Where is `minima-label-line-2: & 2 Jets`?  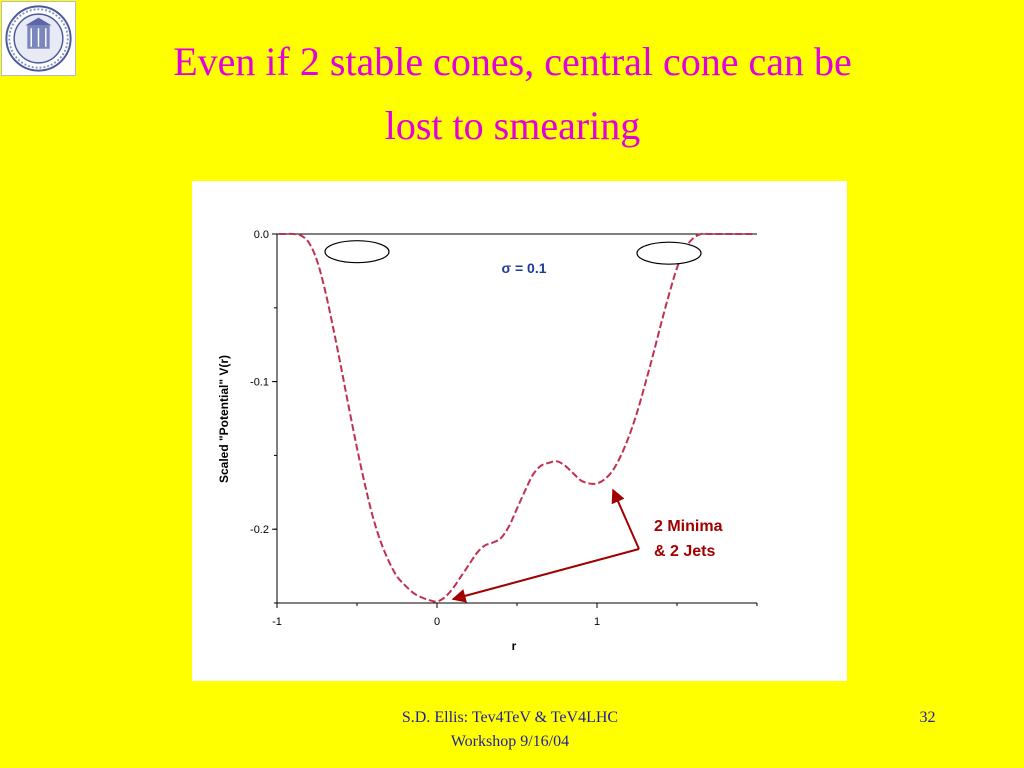 minima-label-line-2: & 2 Jets is located at coordinates (684, 551).